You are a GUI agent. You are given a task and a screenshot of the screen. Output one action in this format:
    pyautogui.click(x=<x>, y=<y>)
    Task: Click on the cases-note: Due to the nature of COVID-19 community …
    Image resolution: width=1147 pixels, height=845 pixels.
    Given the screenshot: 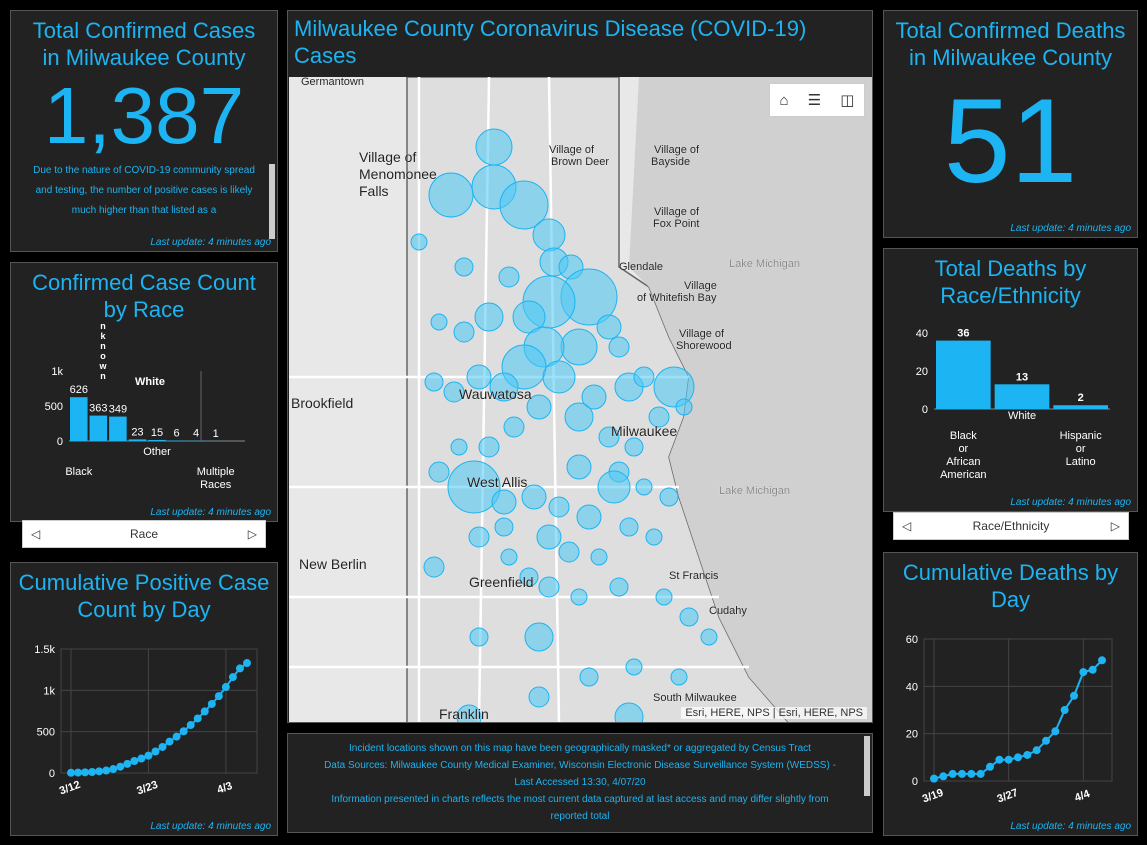 What is the action you would take?
    pyautogui.click(x=144, y=190)
    